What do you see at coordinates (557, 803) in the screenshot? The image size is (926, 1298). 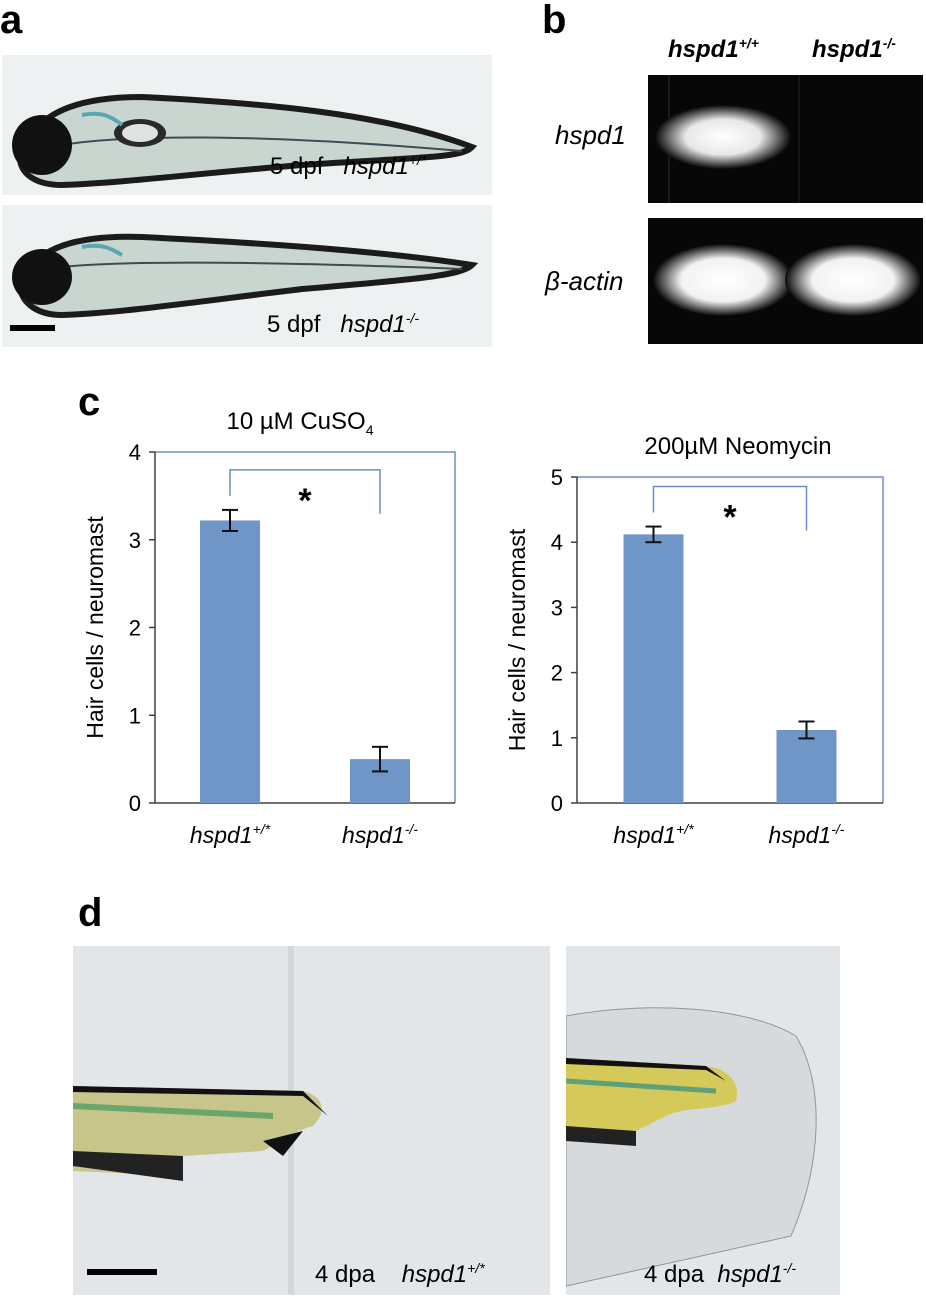 I see `neomycin-ytick-label: 0` at bounding box center [557, 803].